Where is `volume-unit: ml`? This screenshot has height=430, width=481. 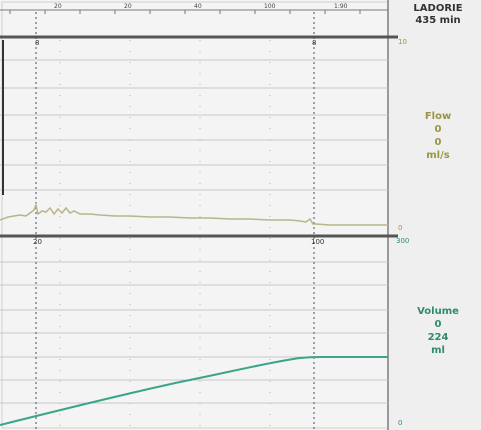 volume-unit: ml is located at coordinates (438, 350).